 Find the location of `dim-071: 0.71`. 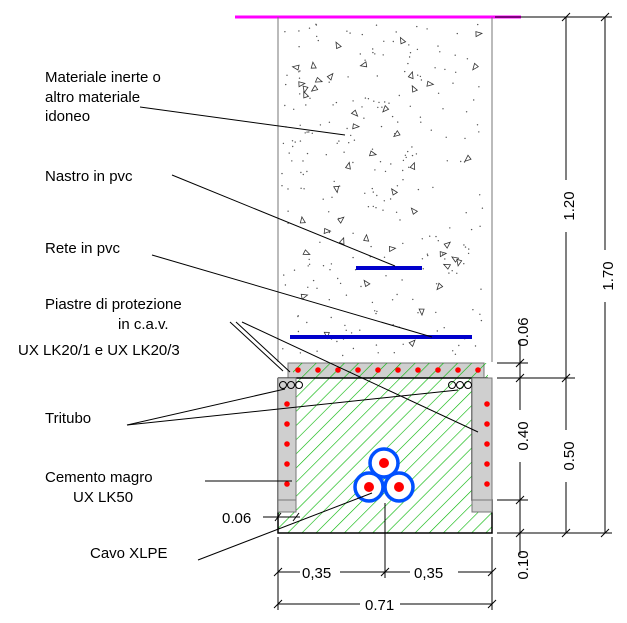

dim-071: 0.71 is located at coordinates (379, 605).